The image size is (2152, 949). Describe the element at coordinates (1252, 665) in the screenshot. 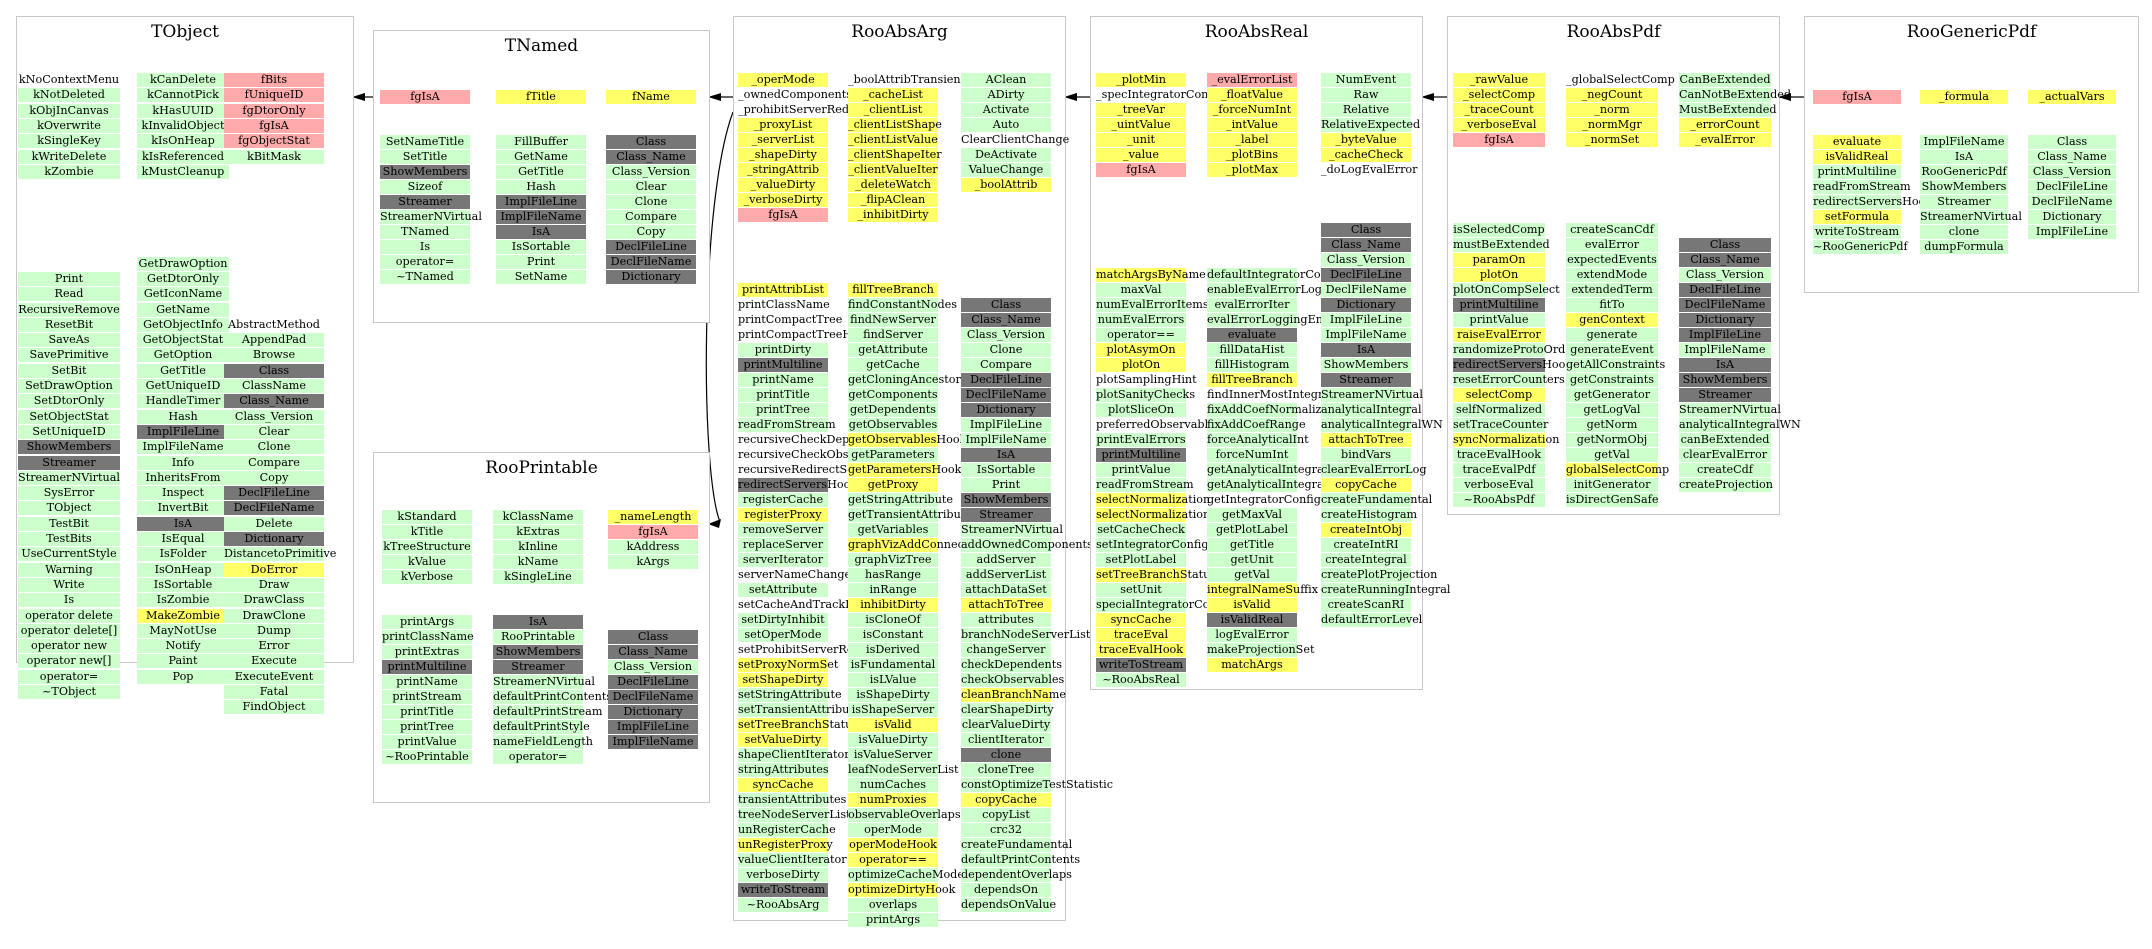

I see `class-member: matchArgs` at that location.